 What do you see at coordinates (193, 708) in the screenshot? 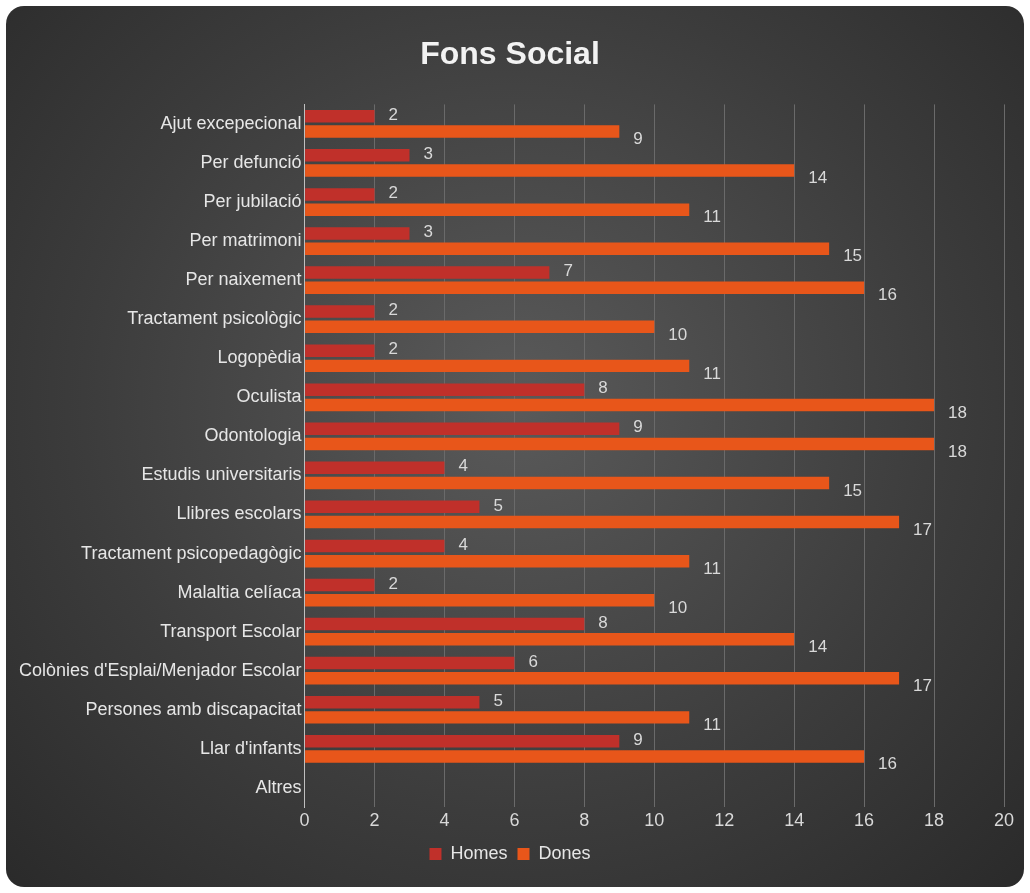
I see `y-tick-label: Persones amb discapacitat` at bounding box center [193, 708].